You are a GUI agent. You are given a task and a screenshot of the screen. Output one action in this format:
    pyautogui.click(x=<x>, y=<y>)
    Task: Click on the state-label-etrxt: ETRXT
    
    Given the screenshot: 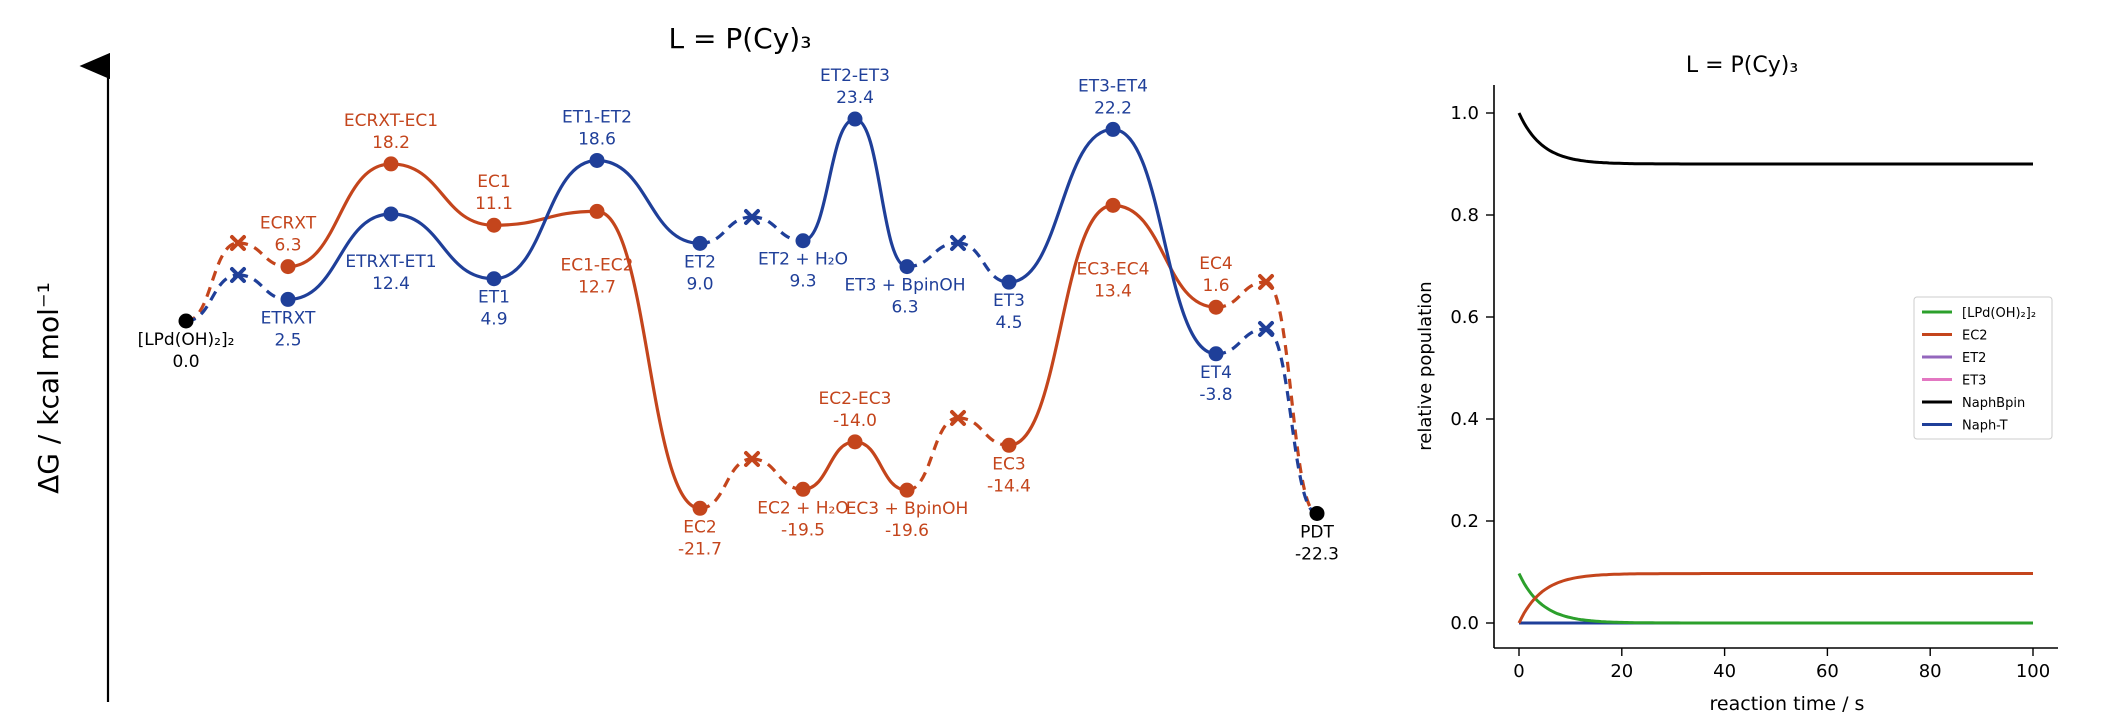 What is the action you would take?
    pyautogui.click(x=288, y=318)
    